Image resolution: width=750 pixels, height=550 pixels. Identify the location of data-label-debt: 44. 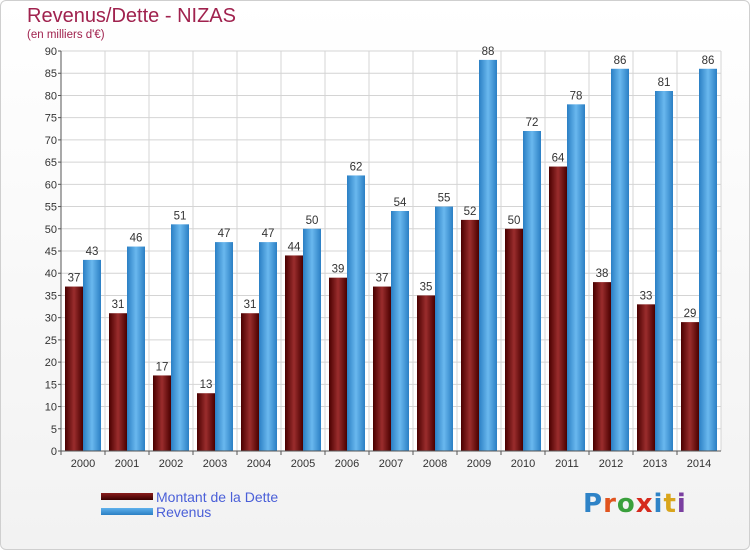
(294, 247).